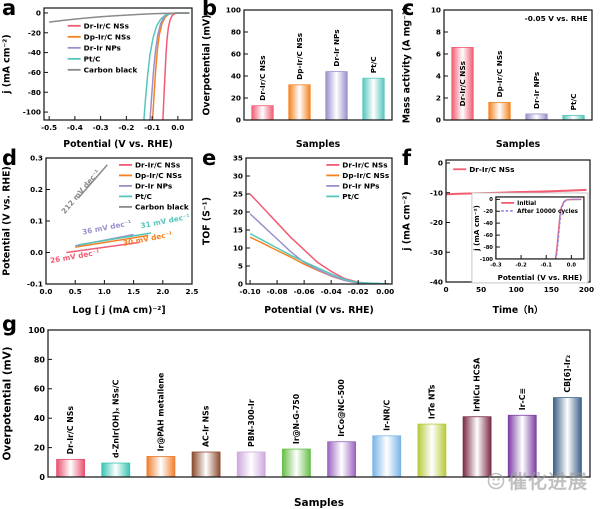  What do you see at coordinates (304, 291) in the screenshot?
I see `svg-text: -0.06` at bounding box center [304, 291].